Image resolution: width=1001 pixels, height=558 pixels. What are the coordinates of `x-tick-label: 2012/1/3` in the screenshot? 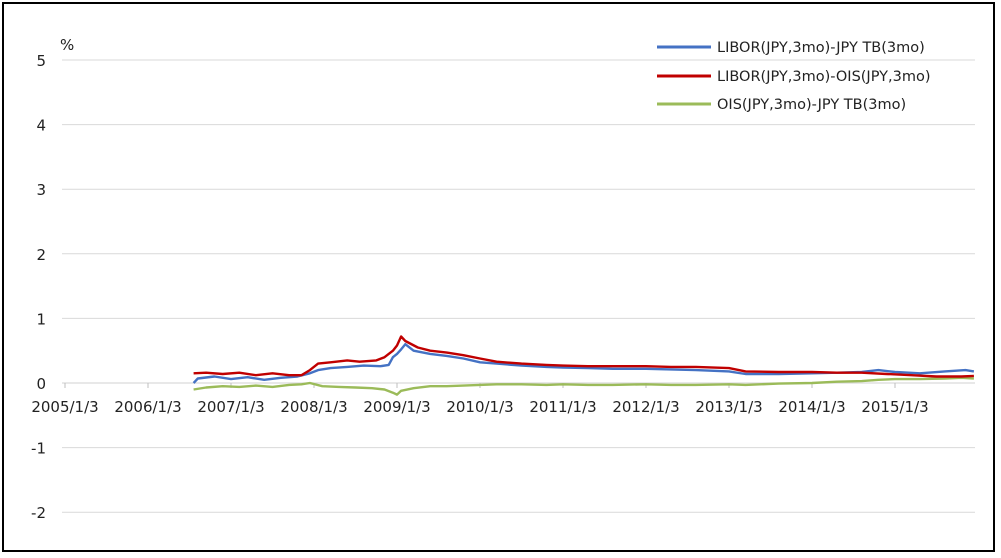 It's located at (645, 407).